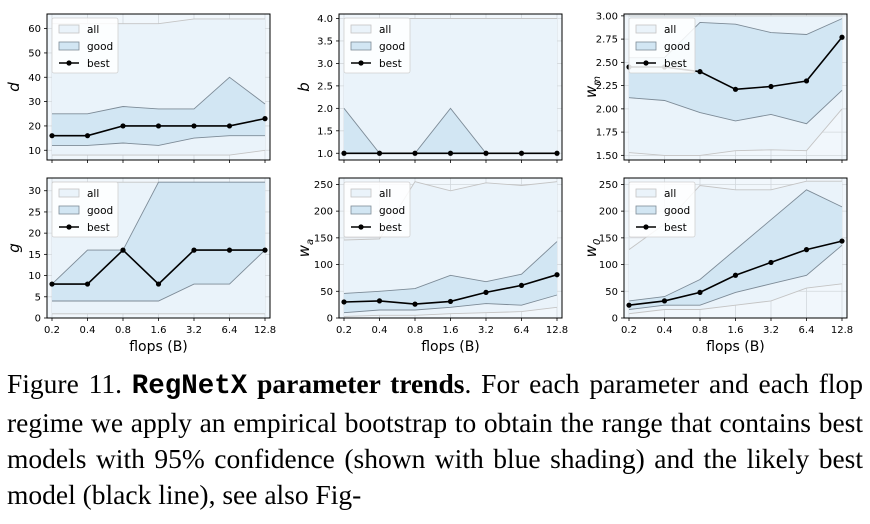 This screenshot has width=870, height=524. Describe the element at coordinates (34, 212) in the screenshot. I see `ytick-label: 25` at that location.